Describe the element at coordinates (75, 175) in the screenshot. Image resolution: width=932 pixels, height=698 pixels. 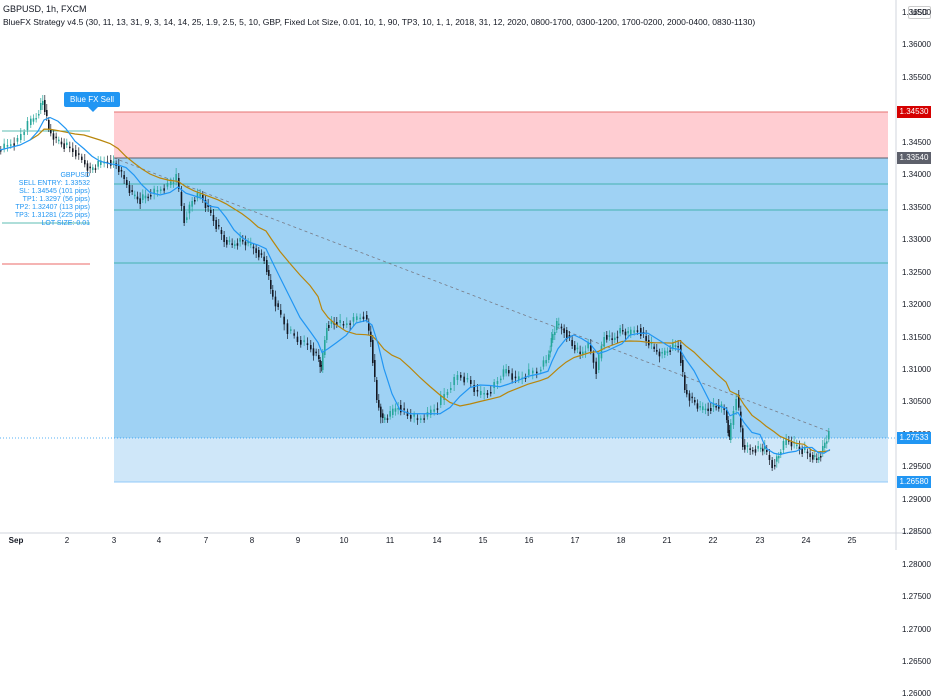
I see `signal-pair: GBPUSD` at that location.